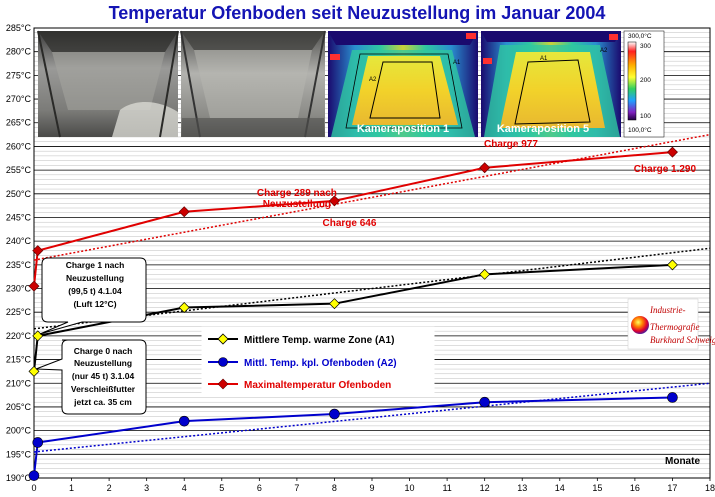 Image resolution: width=715 pixels, height=497 pixels. Describe the element at coordinates (645, 80) in the screenshot. I see `colorbar-label-200: 200` at that location.